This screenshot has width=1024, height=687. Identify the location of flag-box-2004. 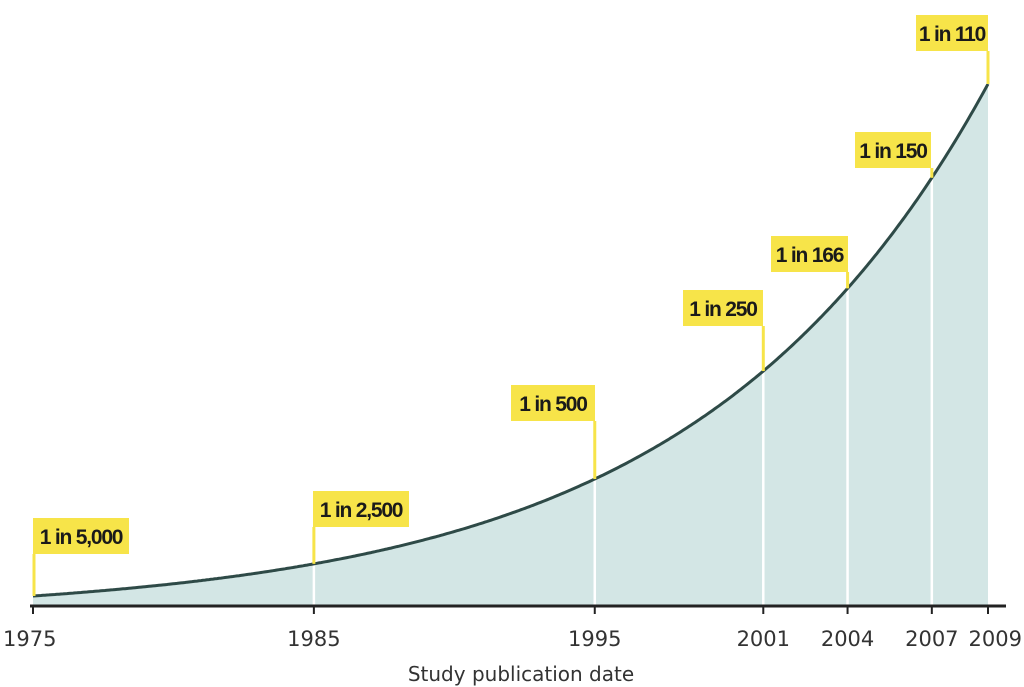
(809, 254).